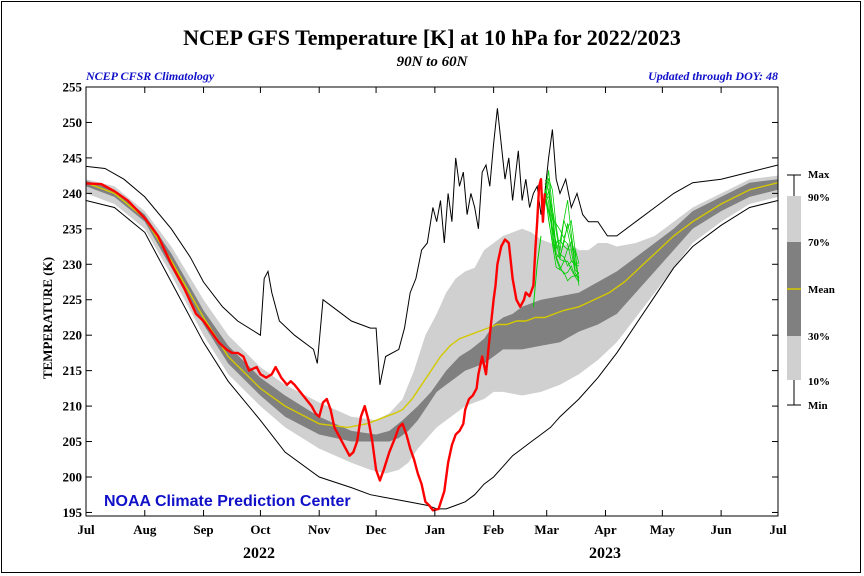 The height and width of the screenshot is (576, 864). Describe the element at coordinates (47, 318) in the screenshot. I see `y-axis-label: TEMPERATURE (K)` at that location.